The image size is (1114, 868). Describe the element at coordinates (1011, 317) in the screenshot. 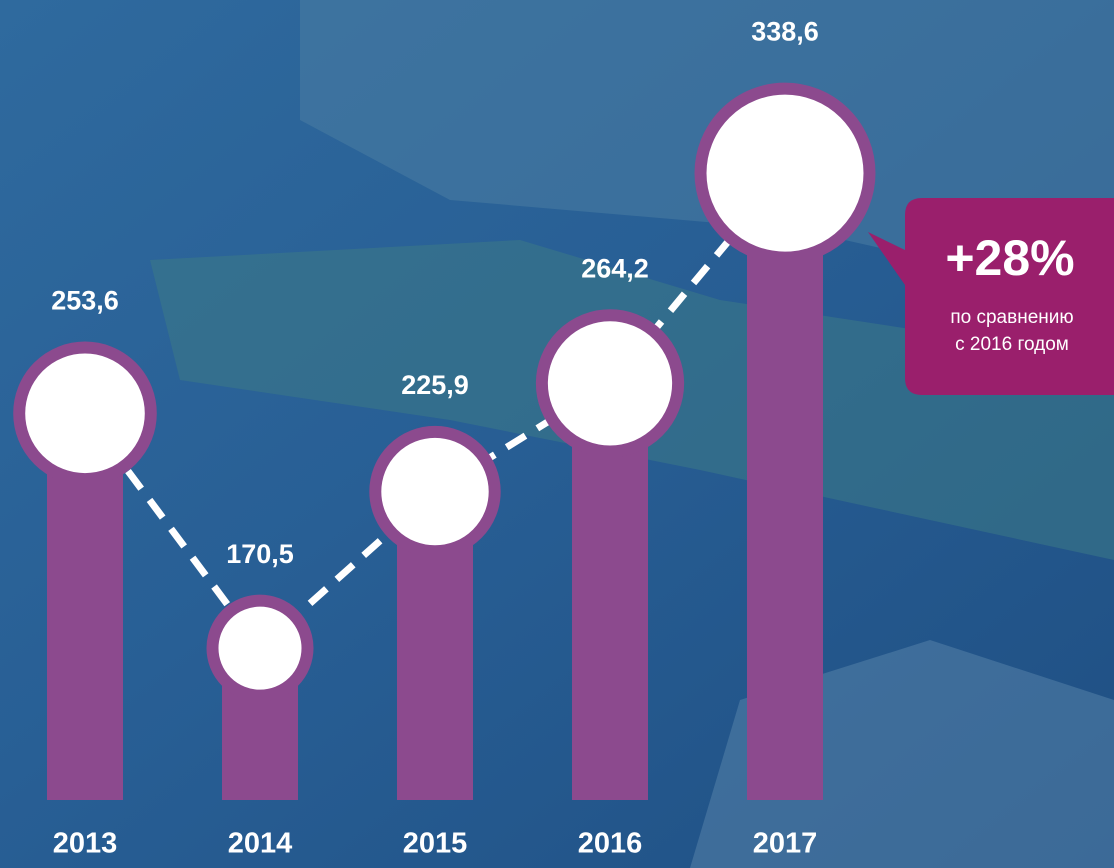

I see `annotation-line: по сравнению` at that location.